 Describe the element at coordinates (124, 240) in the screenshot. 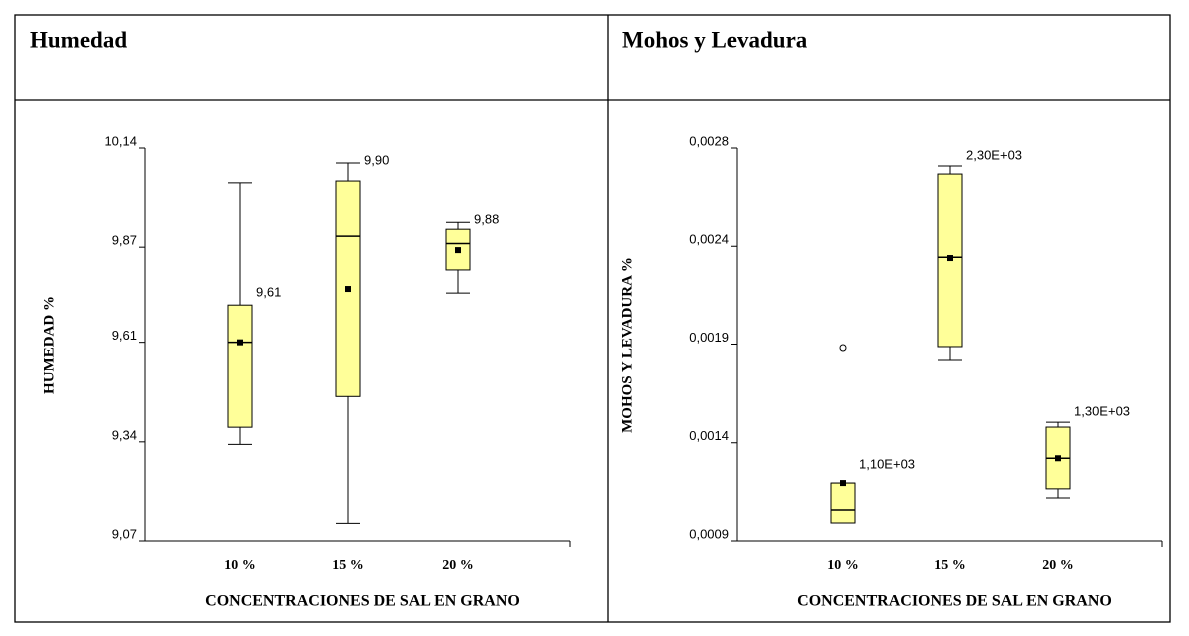

I see `y-tick-label: 9,87` at that location.